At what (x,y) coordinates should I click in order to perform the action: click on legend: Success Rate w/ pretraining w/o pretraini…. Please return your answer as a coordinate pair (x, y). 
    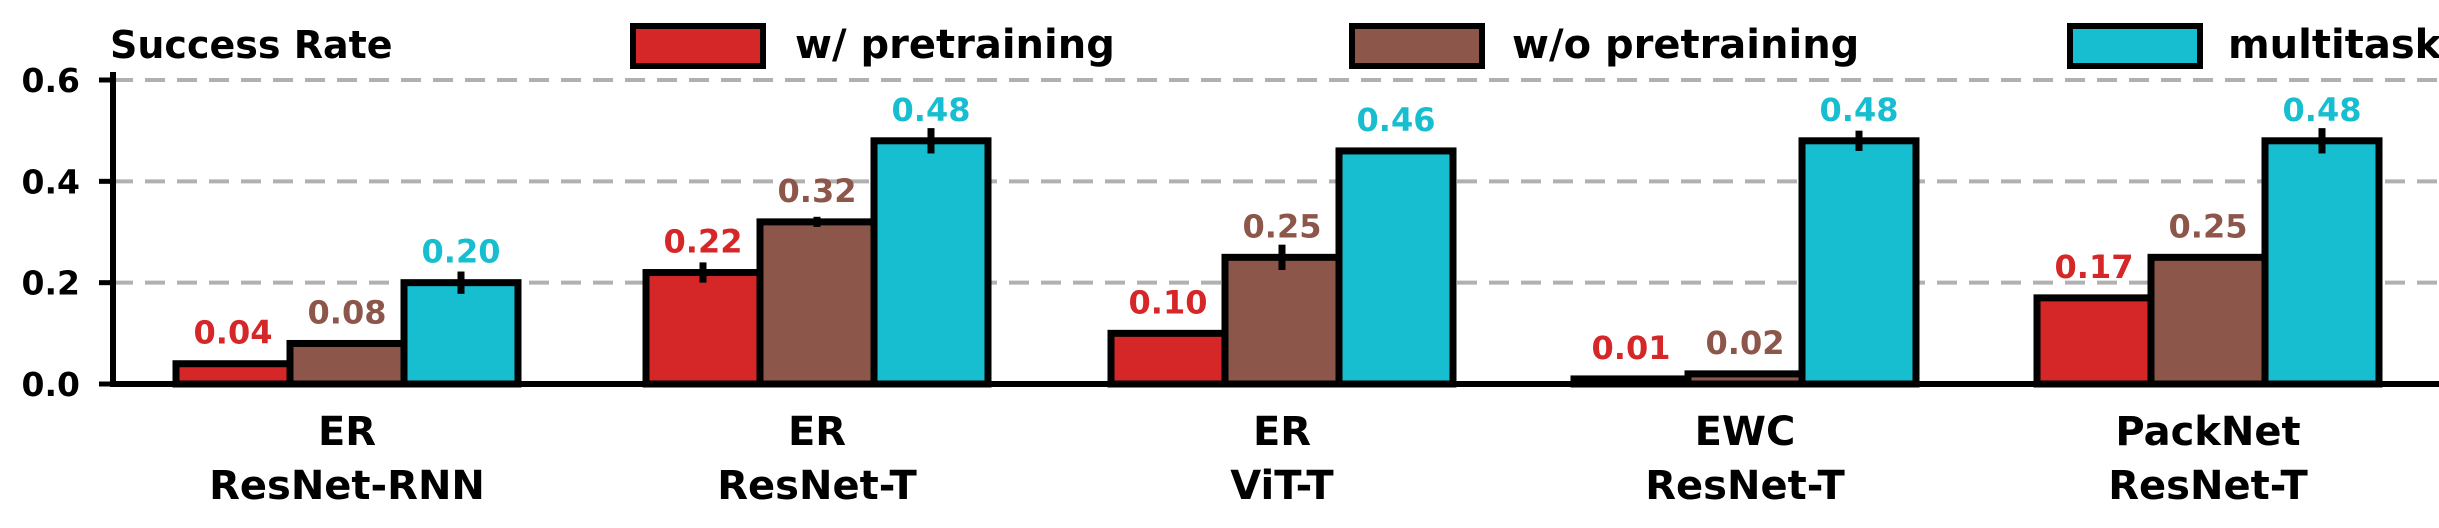
    Looking at the image, I should click on (1274, 45).